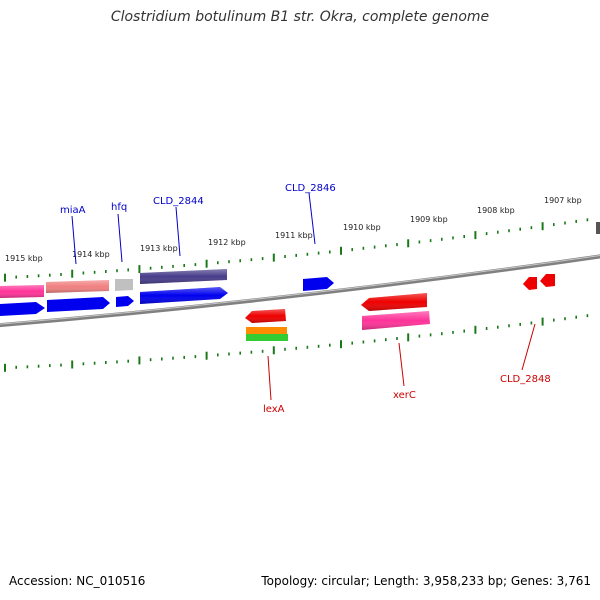 The image size is (600, 600). Describe the element at coordinates (294, 235) in the screenshot. I see `kbp-label: 1911 kbp` at that location.